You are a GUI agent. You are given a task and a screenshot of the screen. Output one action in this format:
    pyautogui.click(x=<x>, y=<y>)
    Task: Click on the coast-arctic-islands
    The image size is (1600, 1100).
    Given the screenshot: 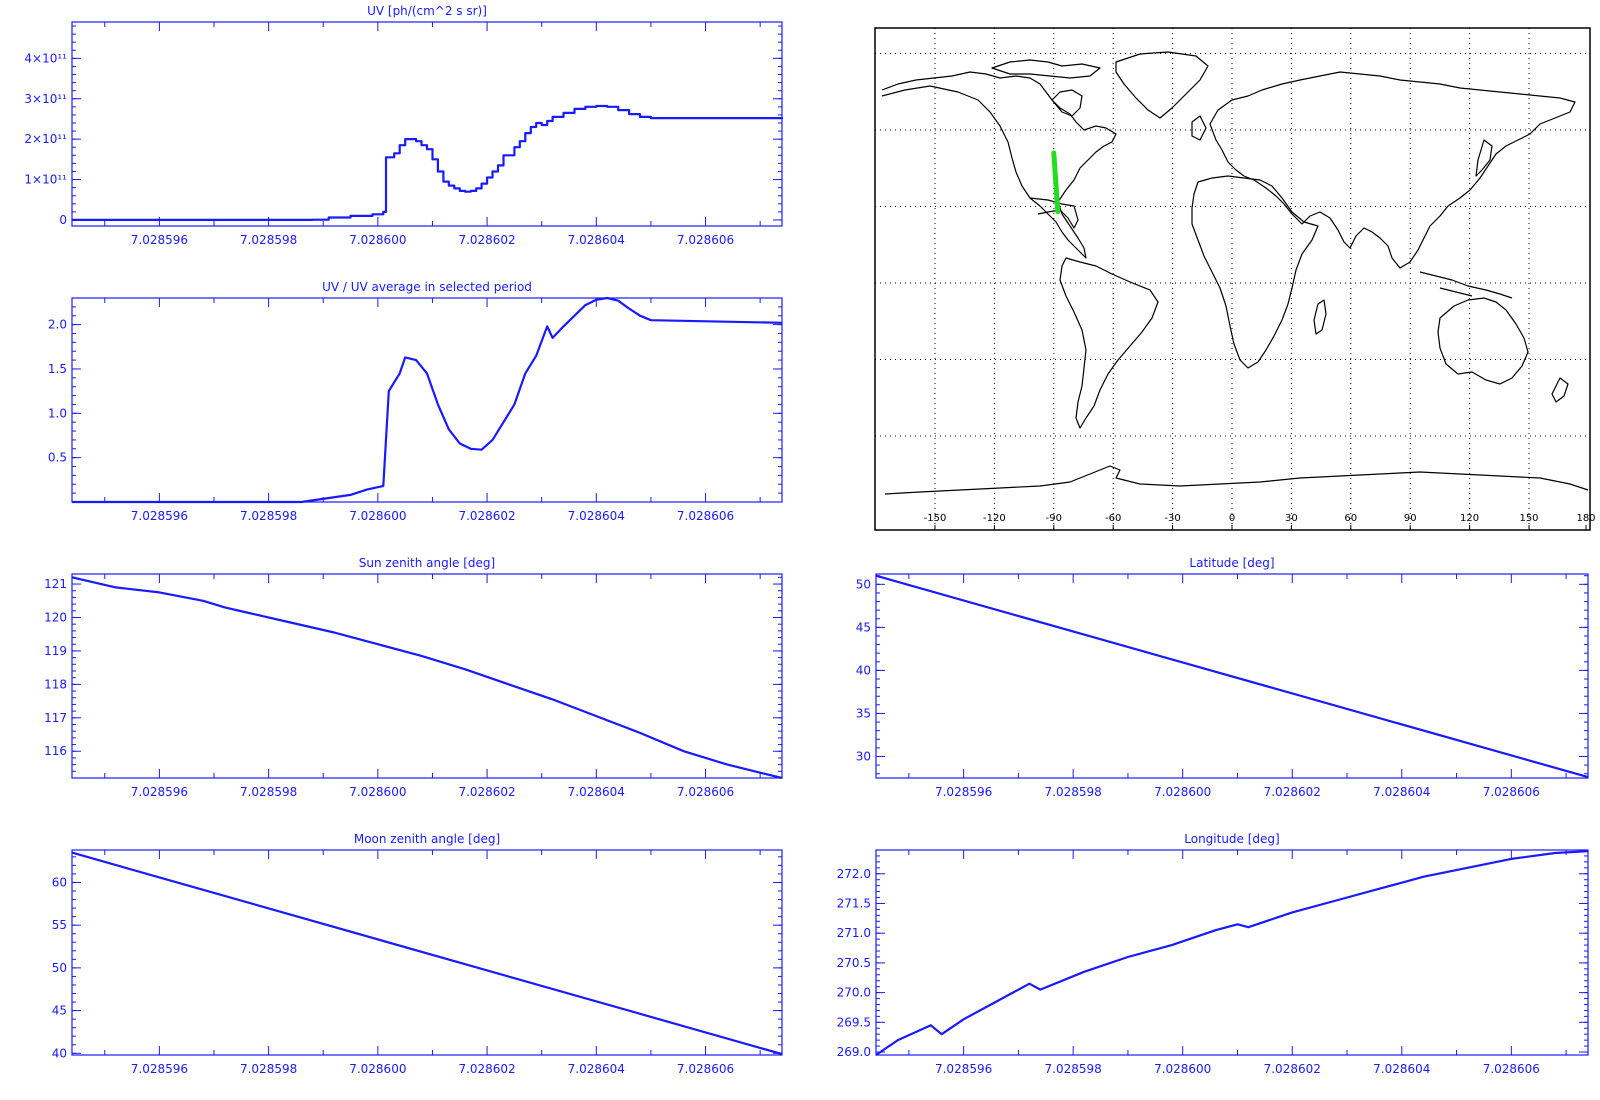 What is the action you would take?
    pyautogui.click(x=1046, y=69)
    